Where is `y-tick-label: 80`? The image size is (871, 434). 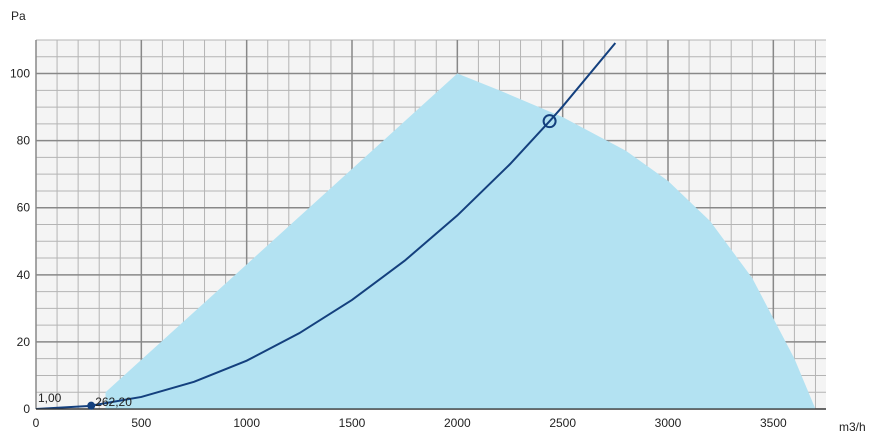
y-tick-label: 80 is located at coordinates (24, 141).